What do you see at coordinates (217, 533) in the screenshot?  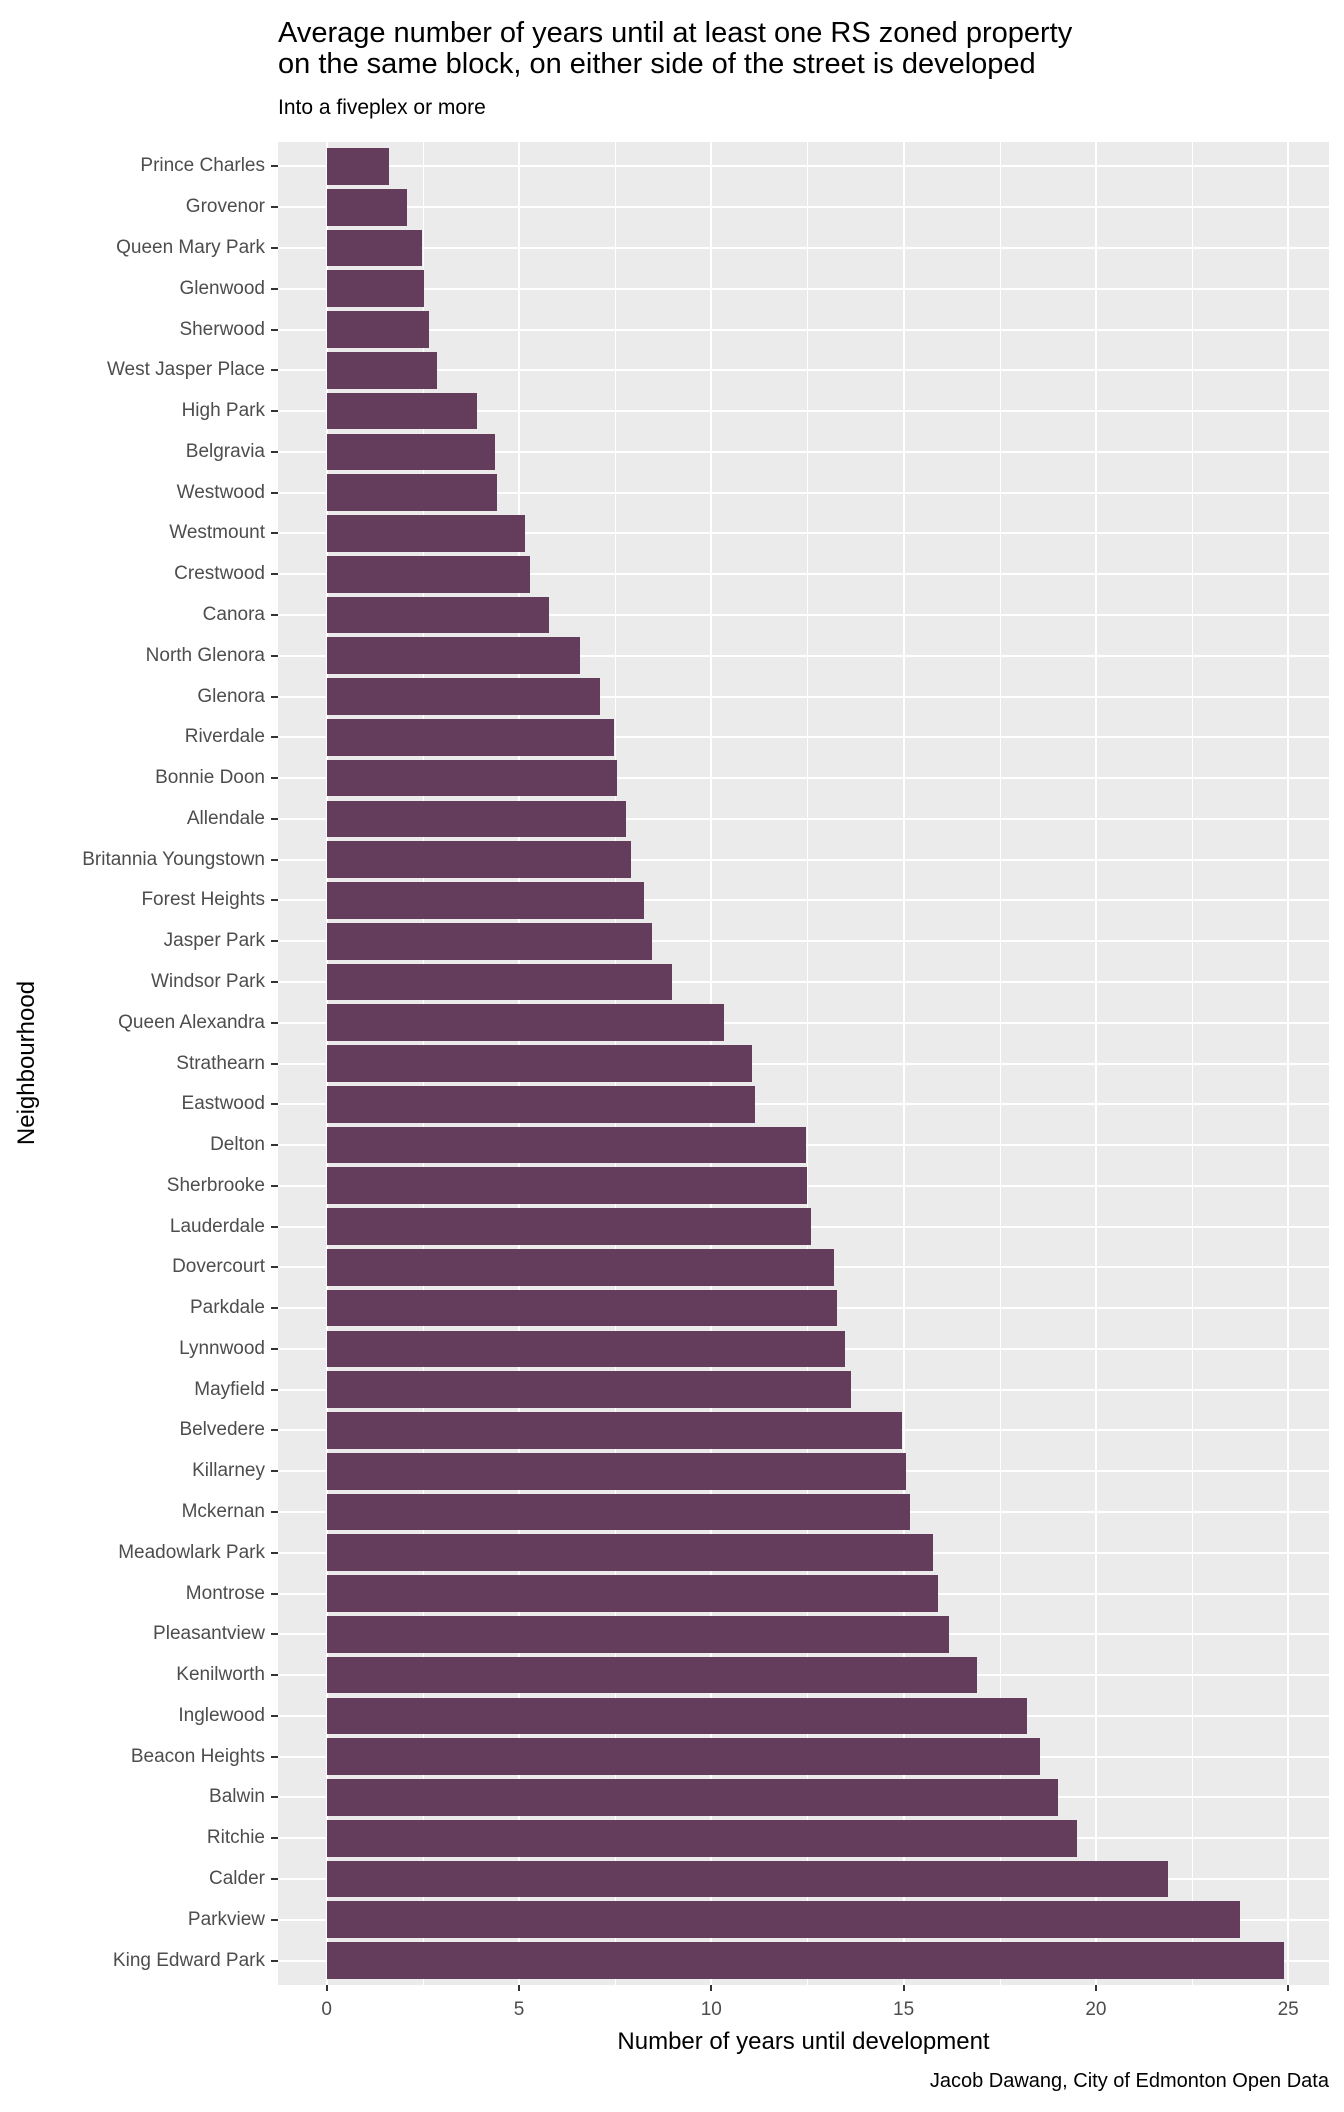 I see `y-axis-label: Westmount` at bounding box center [217, 533].